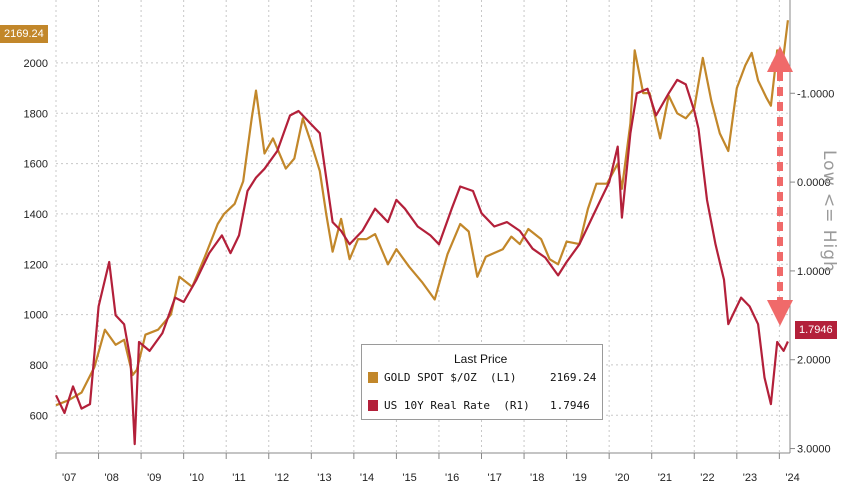 This screenshot has width=848, height=485. Describe the element at coordinates (580, 478) in the screenshot. I see `x-tick-label: '19` at that location.